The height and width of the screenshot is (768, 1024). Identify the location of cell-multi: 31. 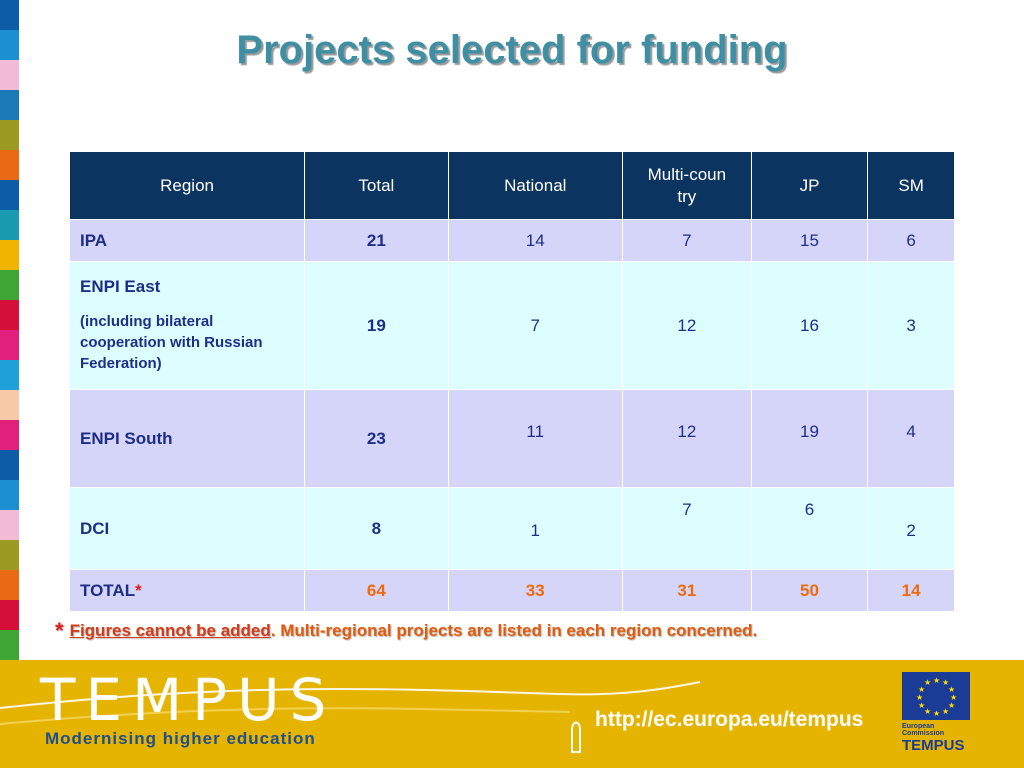
(686, 590).